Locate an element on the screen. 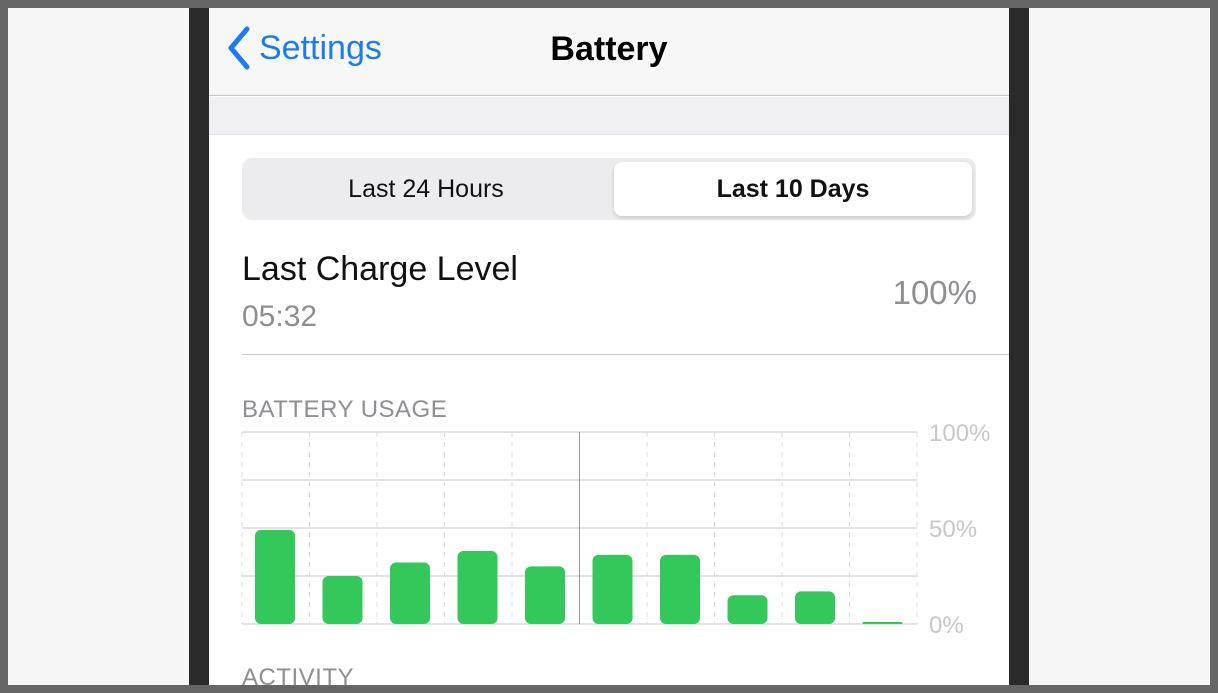 This screenshot has height=693, width=1218. last-charge-value: 100% is located at coordinates (934, 292).